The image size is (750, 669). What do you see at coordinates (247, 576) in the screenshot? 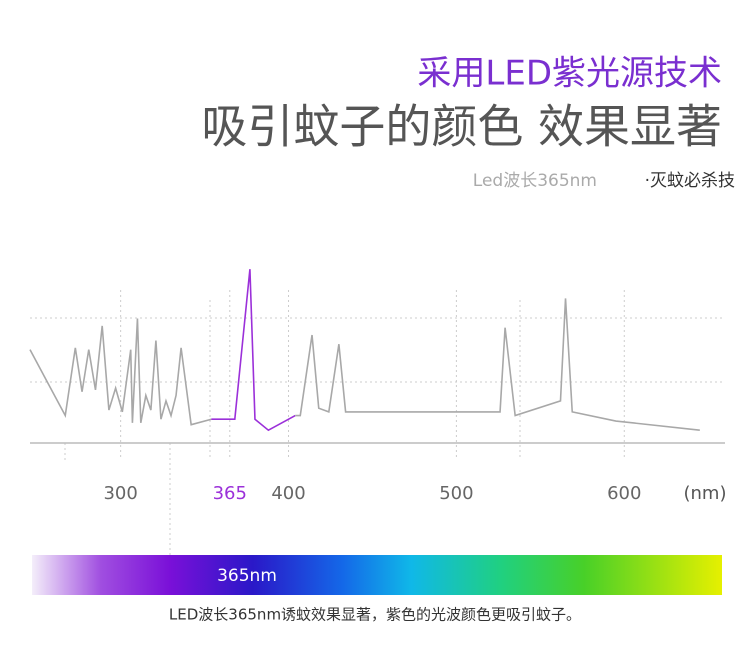
I see `spectrum-label: 365nm` at bounding box center [247, 576].